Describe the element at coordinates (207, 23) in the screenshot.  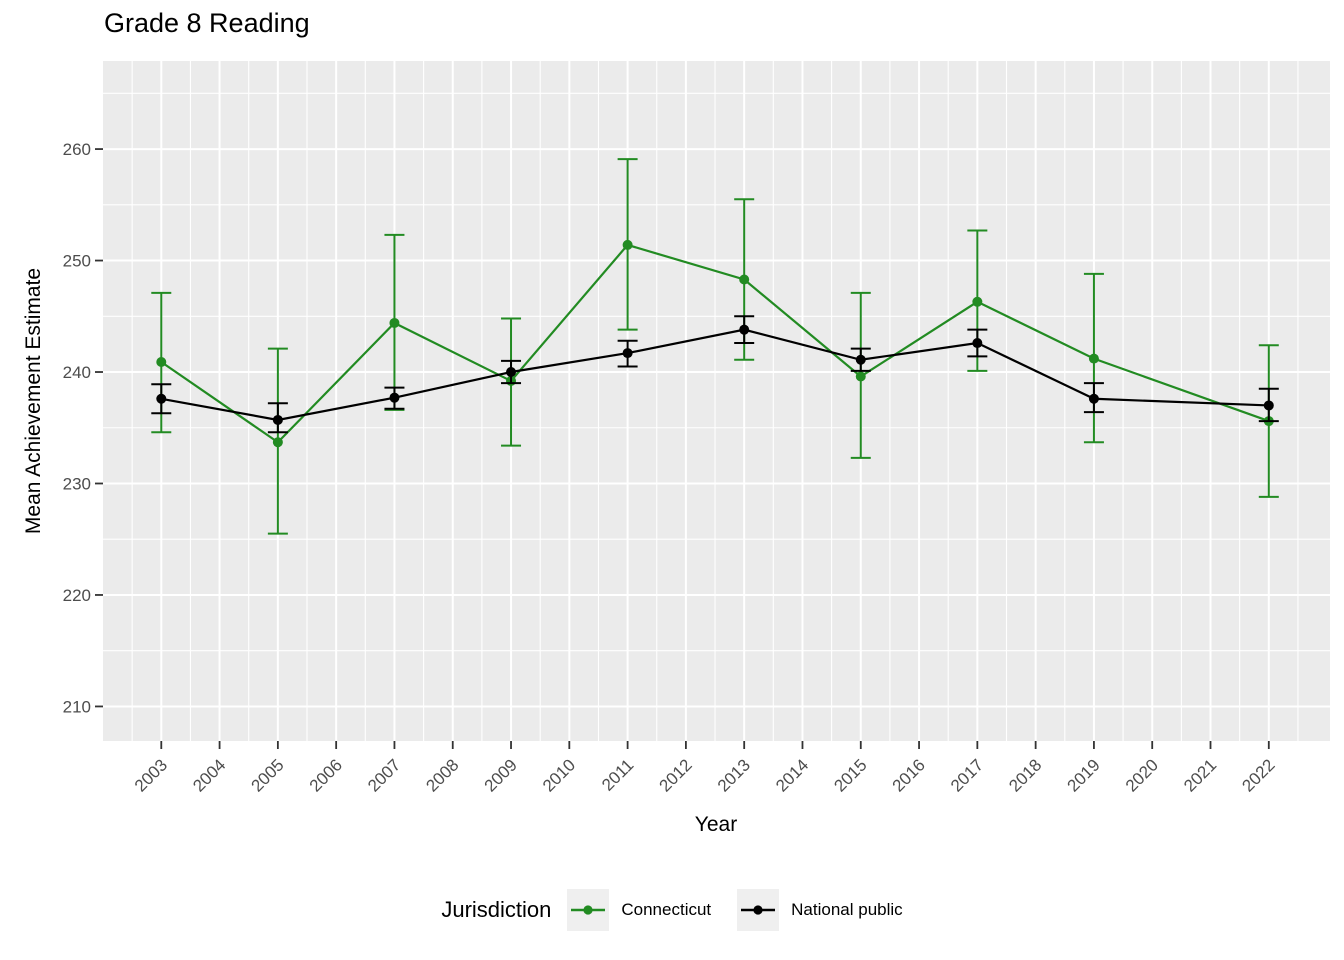
I see `plot-title: Grade 8 Reading` at that location.